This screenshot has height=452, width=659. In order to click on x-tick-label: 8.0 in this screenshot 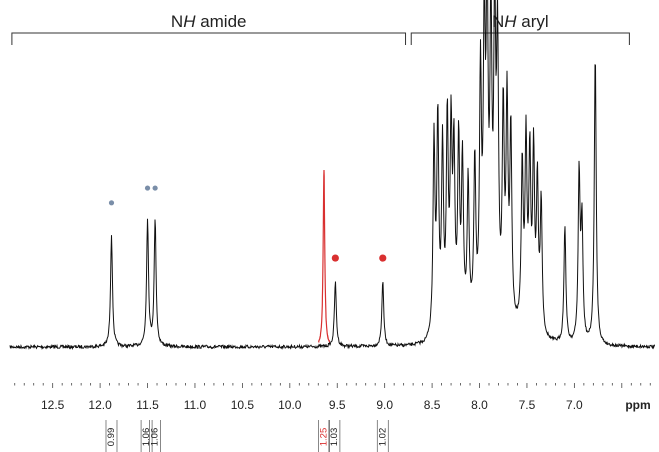, I will do `click(479, 405)`.